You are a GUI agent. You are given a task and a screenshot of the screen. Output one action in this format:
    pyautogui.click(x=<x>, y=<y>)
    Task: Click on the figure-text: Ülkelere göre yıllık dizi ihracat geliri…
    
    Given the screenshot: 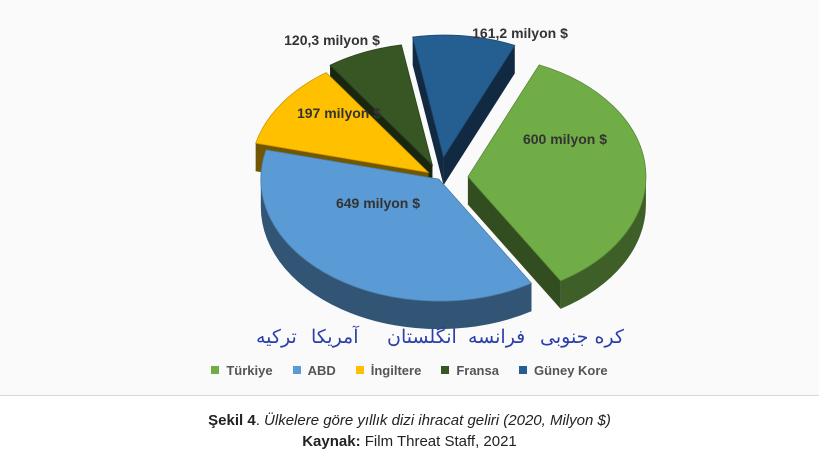 What is the action you would take?
    pyautogui.click(x=437, y=420)
    